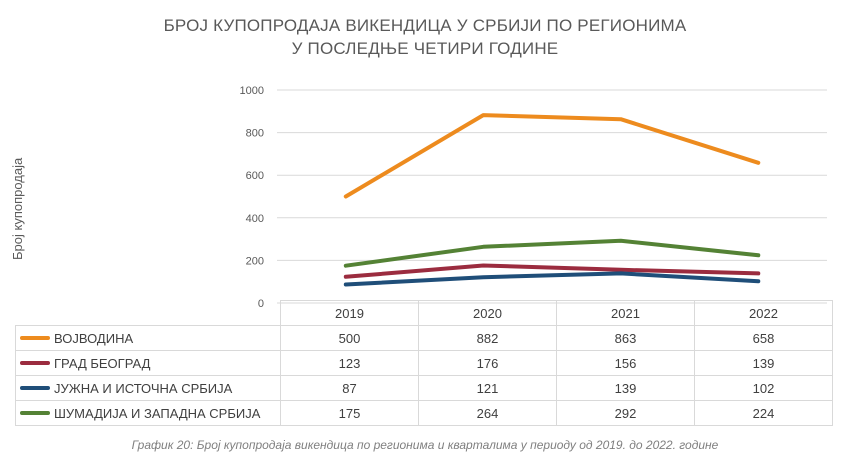  Describe the element at coordinates (487, 313) in the screenshot. I see `x-tick-label: 2020` at that location.